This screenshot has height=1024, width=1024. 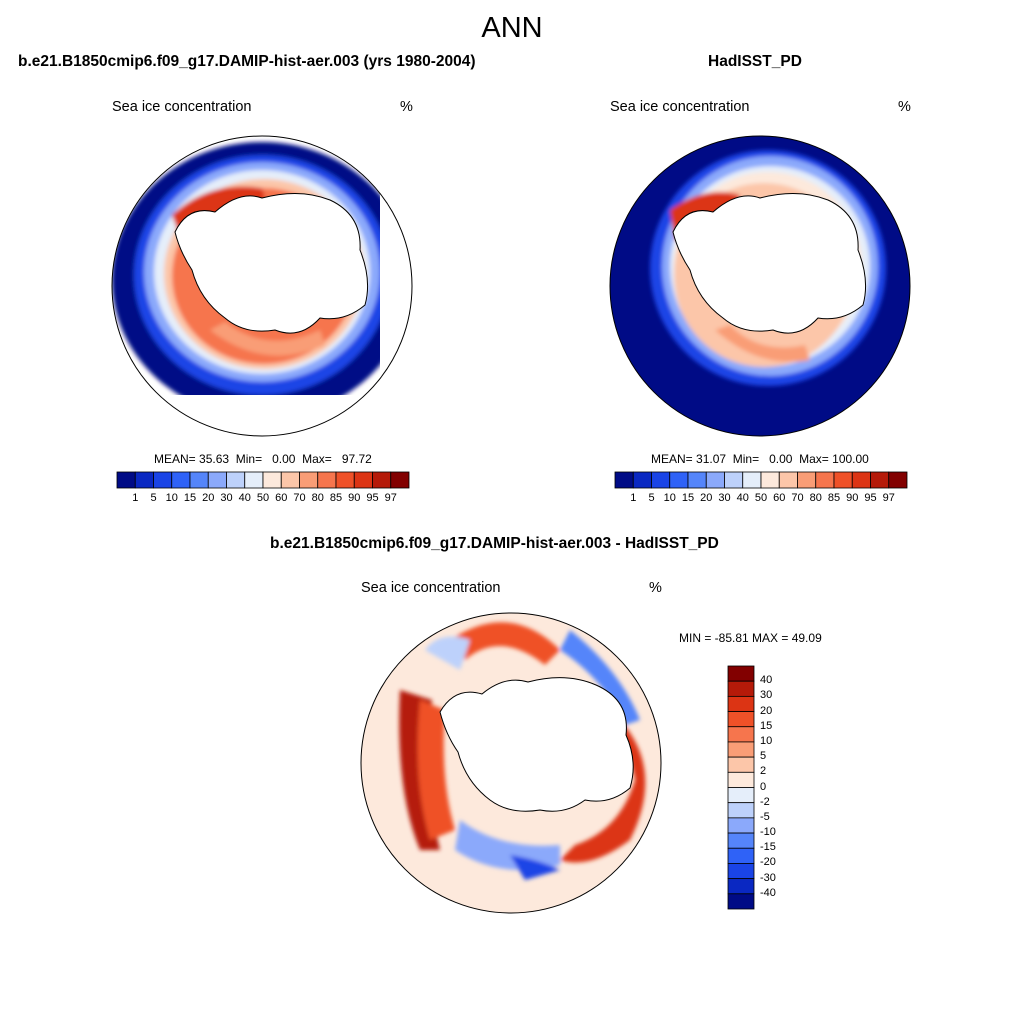 What do you see at coordinates (263, 459) in the screenshot?
I see `model-stats: MEAN= 35.63 Min= 0.00 Max= 97.72` at bounding box center [263, 459].